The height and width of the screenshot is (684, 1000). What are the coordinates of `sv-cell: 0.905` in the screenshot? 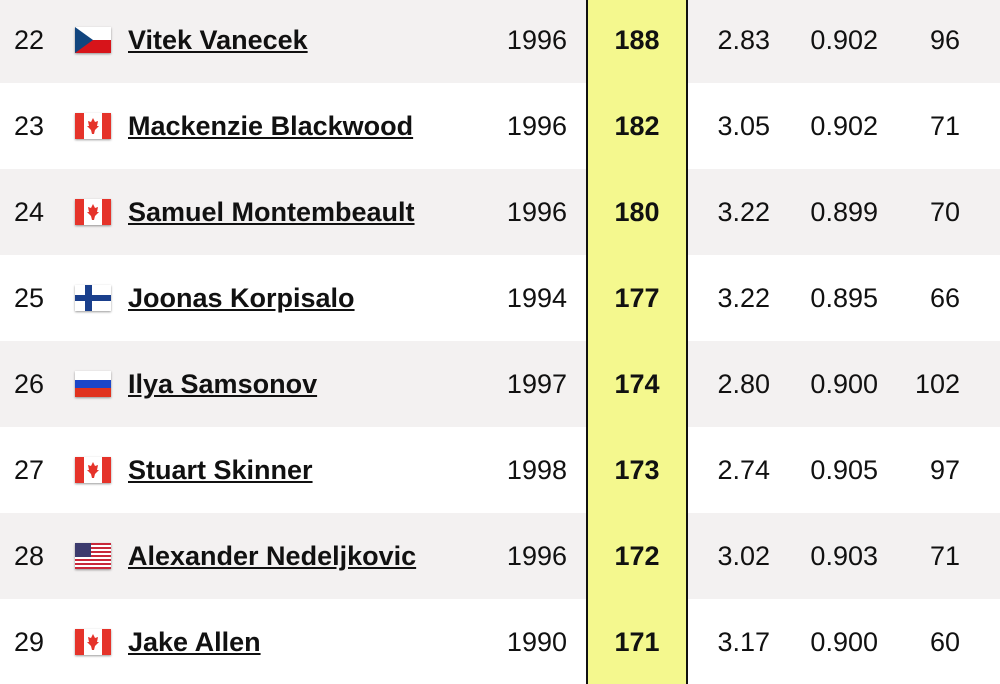 It's located at (844, 470).